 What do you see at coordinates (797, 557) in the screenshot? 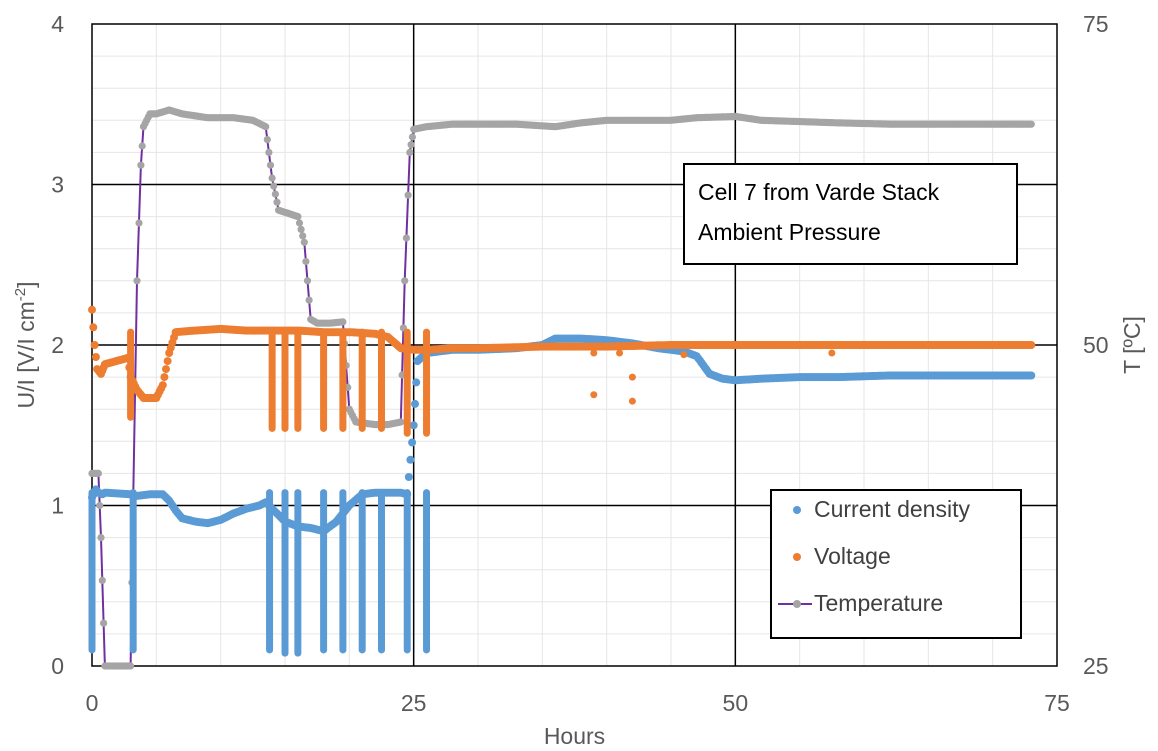
I see `legend-marker-voltage` at bounding box center [797, 557].